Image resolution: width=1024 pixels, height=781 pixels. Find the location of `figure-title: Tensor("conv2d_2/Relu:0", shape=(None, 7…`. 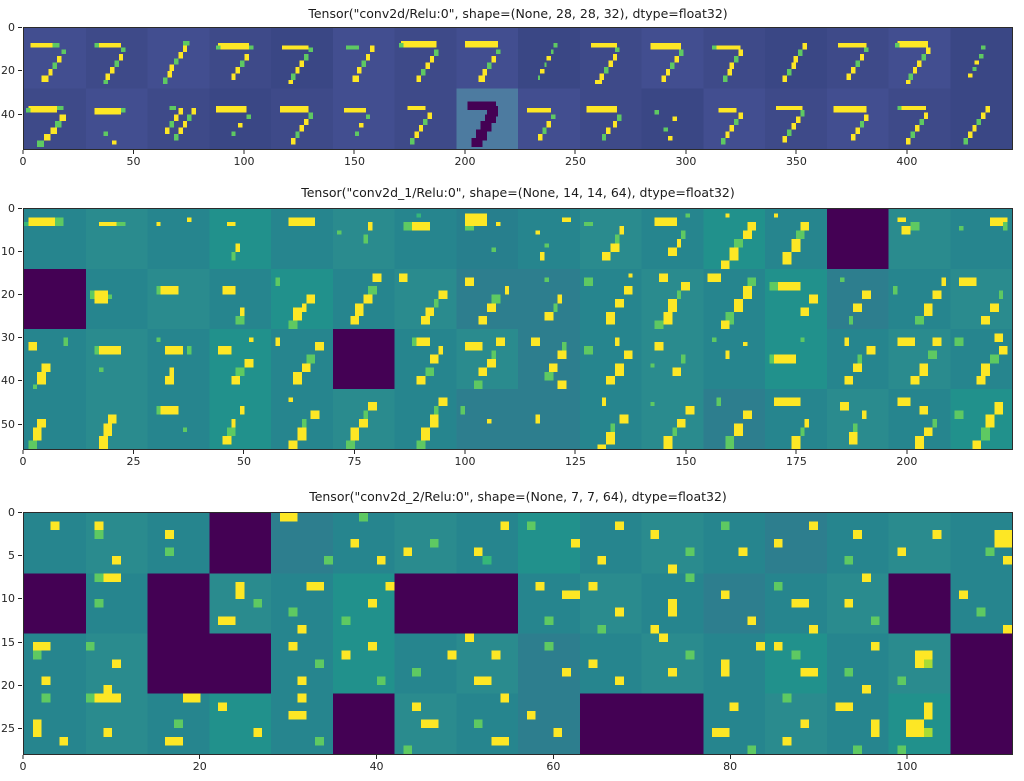

figure-title: Tensor("conv2d_2/Relu:0", shape=(None, 7… is located at coordinates (518, 496).